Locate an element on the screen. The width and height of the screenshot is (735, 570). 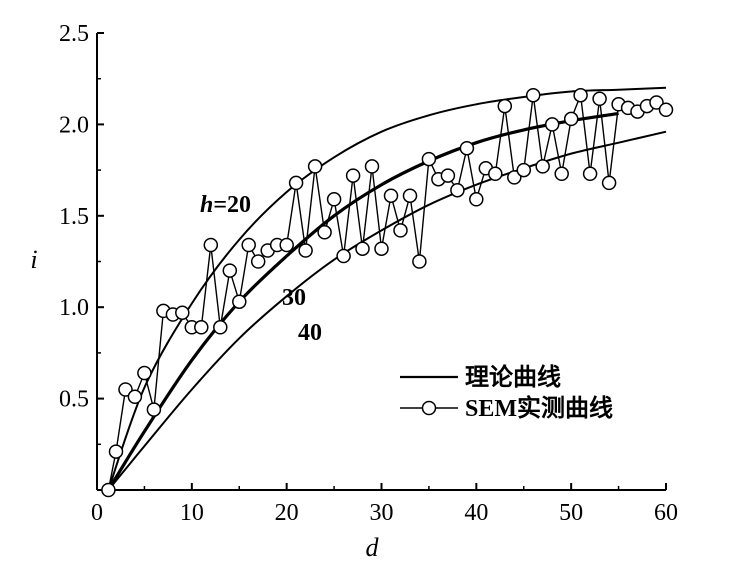
legend-sem-marker is located at coordinates (429, 408).